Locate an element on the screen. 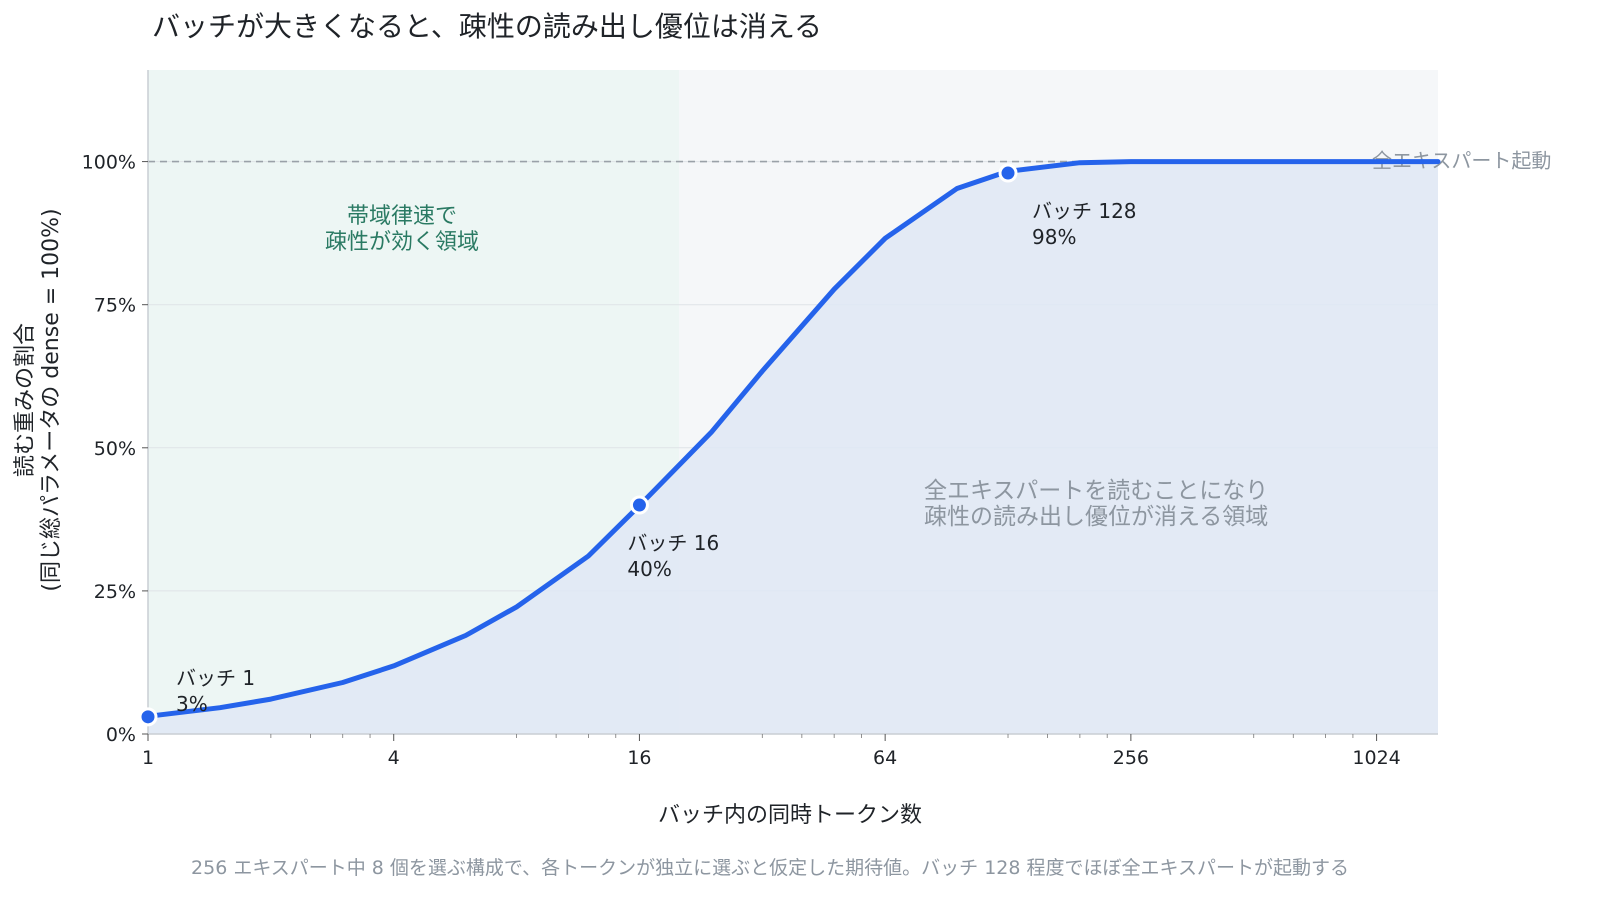 The image size is (1609, 897). y-tick-label: 100% is located at coordinates (109, 163).